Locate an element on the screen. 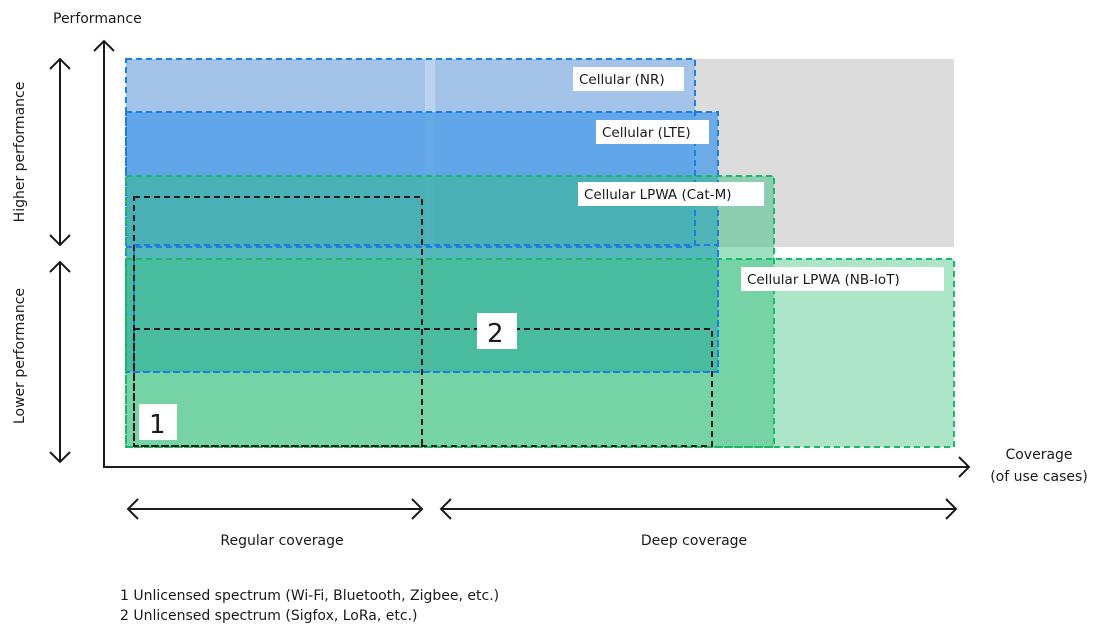 The height and width of the screenshot is (629, 1098). y-axis is located at coordinates (104, 253).